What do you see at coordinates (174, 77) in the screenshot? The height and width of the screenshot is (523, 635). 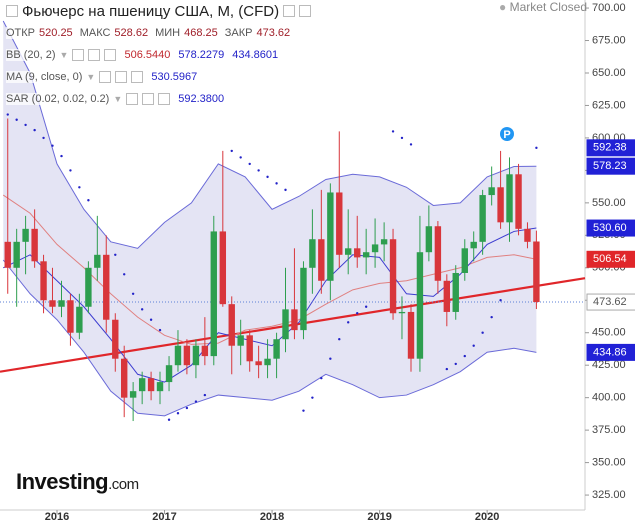 I see `indicator-value: 530.5967` at bounding box center [174, 77].